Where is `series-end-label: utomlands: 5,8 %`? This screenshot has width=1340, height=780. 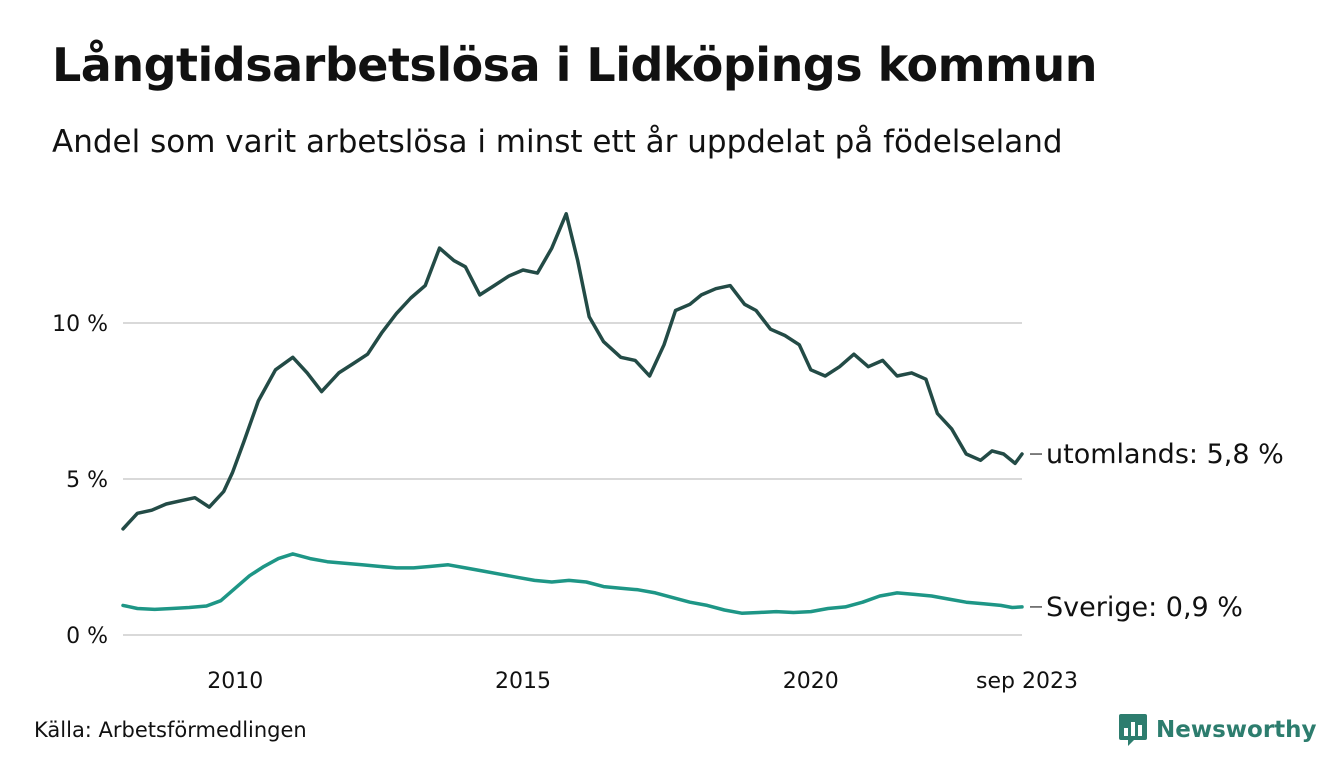 series-end-label: utomlands: 5,8 % is located at coordinates (1165, 454).